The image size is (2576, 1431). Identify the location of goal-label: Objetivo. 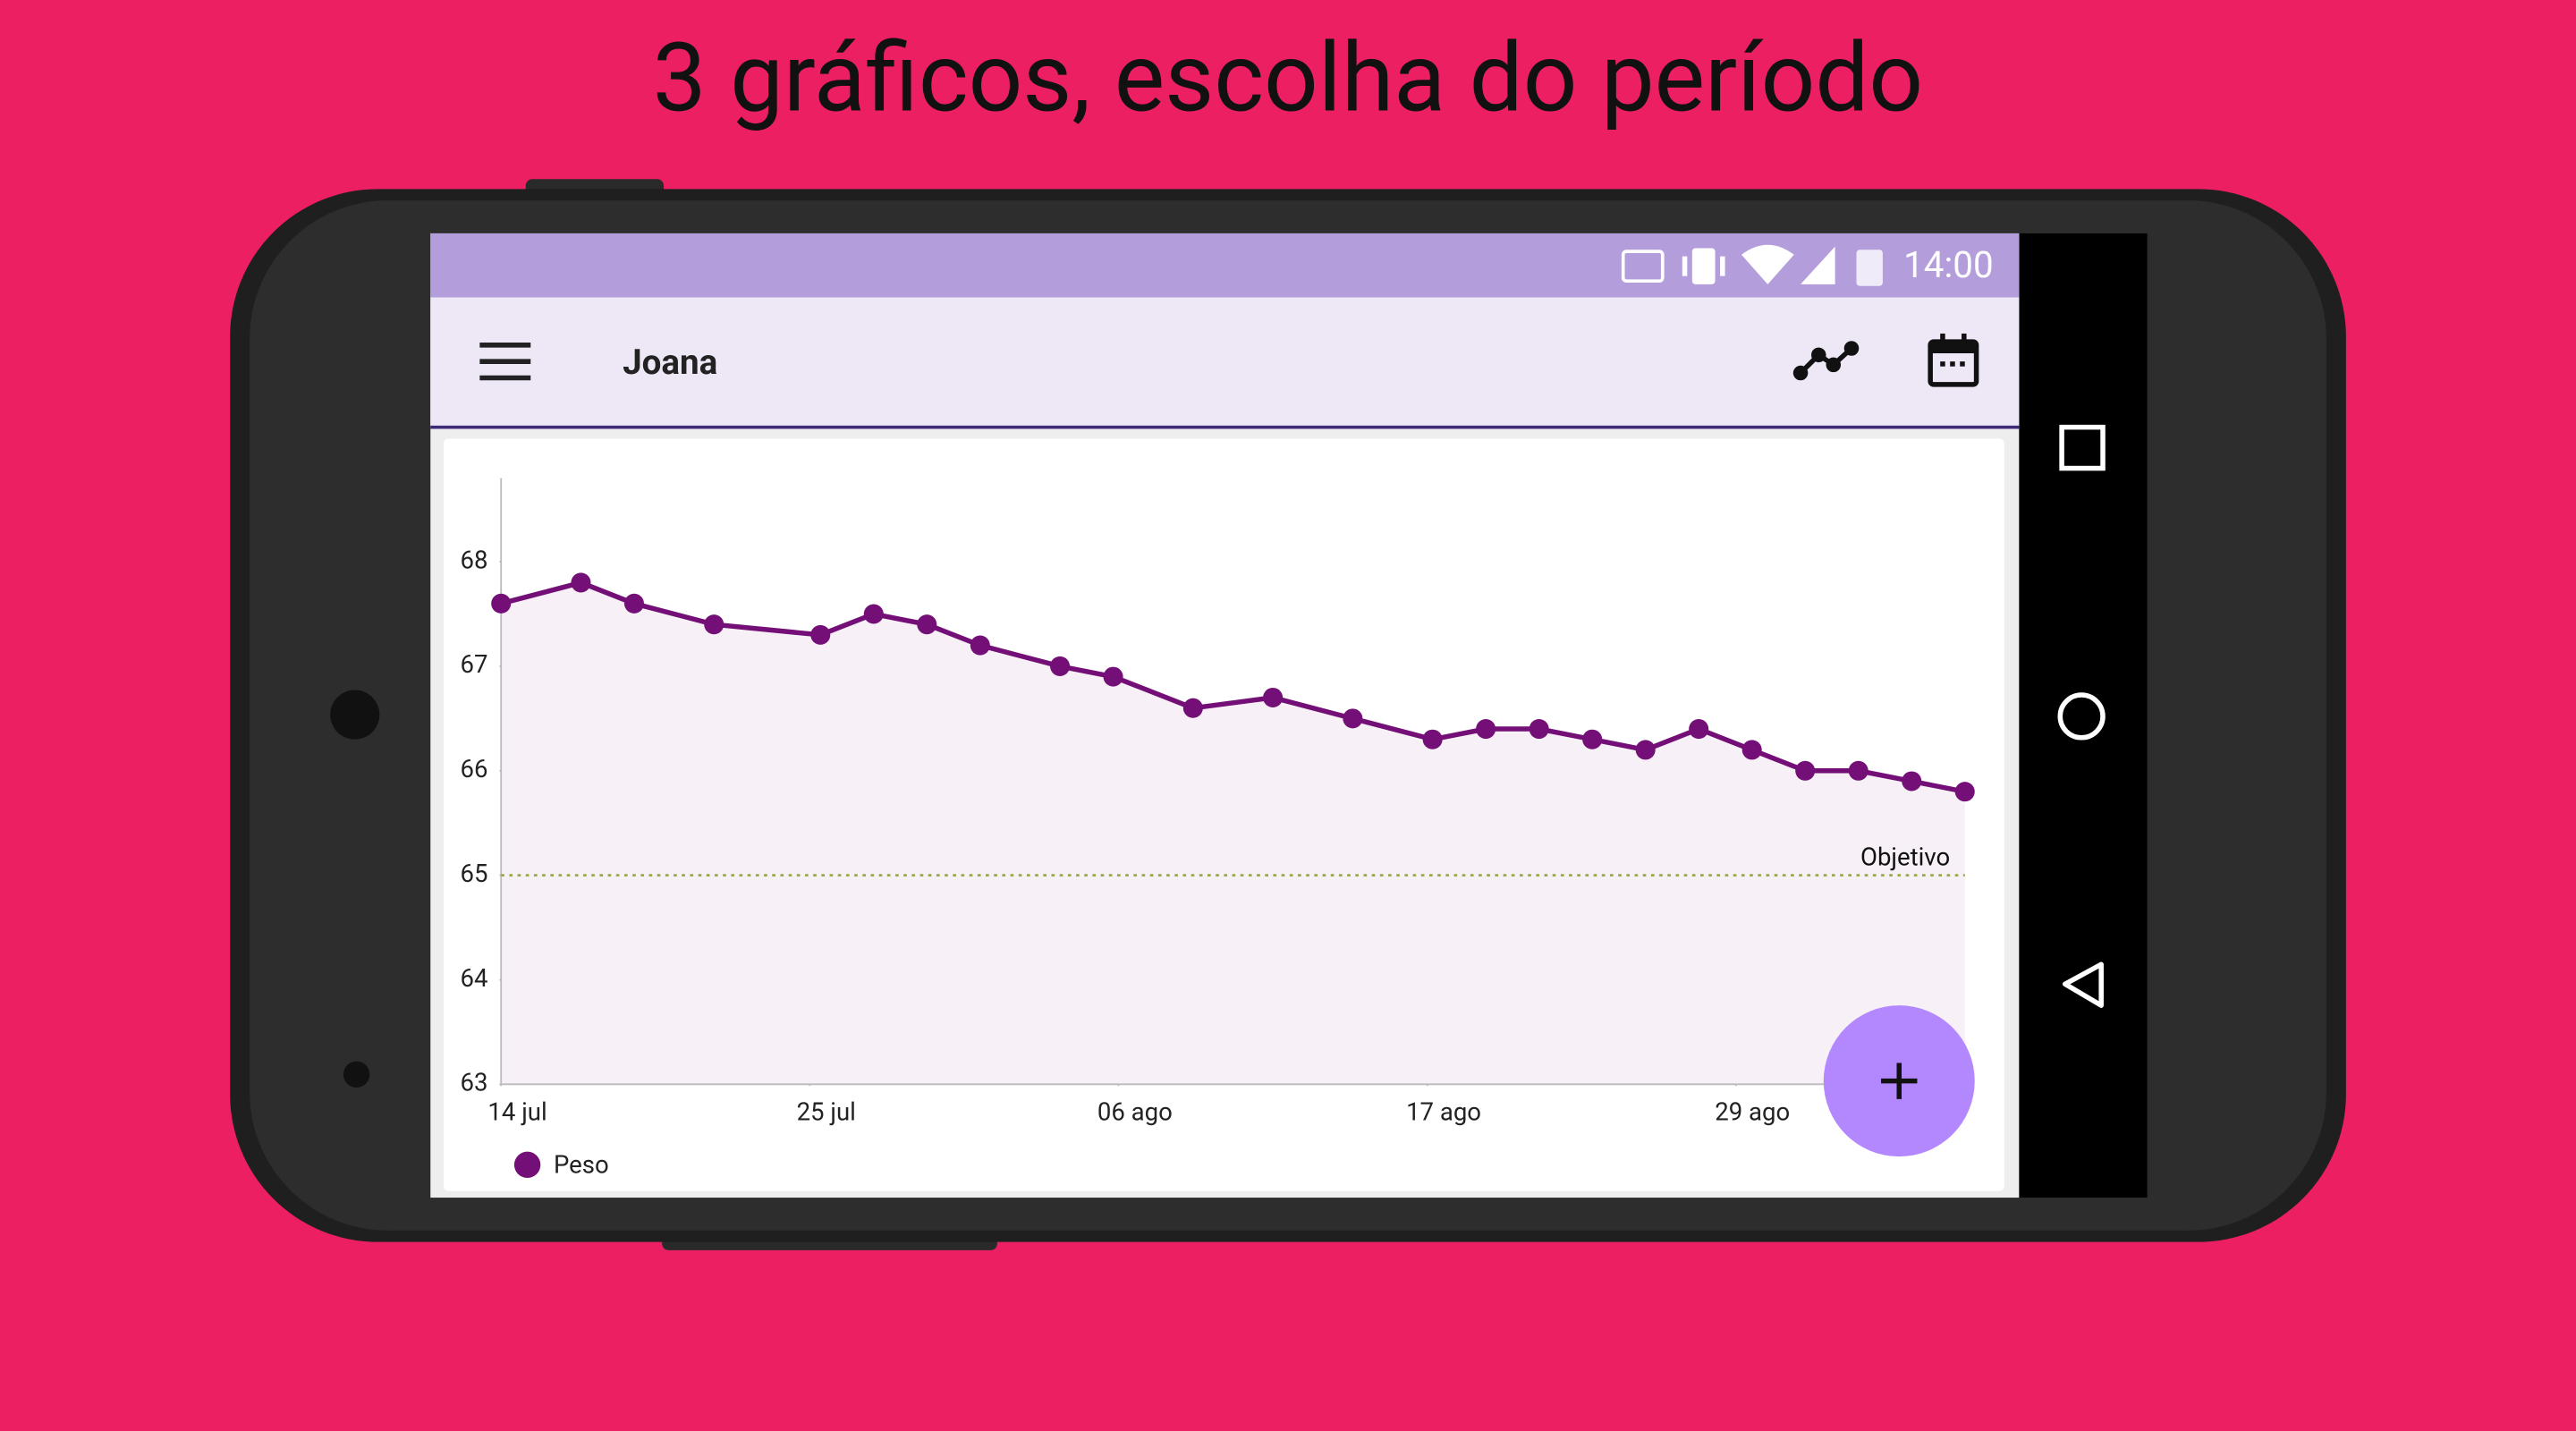
(1905, 858).